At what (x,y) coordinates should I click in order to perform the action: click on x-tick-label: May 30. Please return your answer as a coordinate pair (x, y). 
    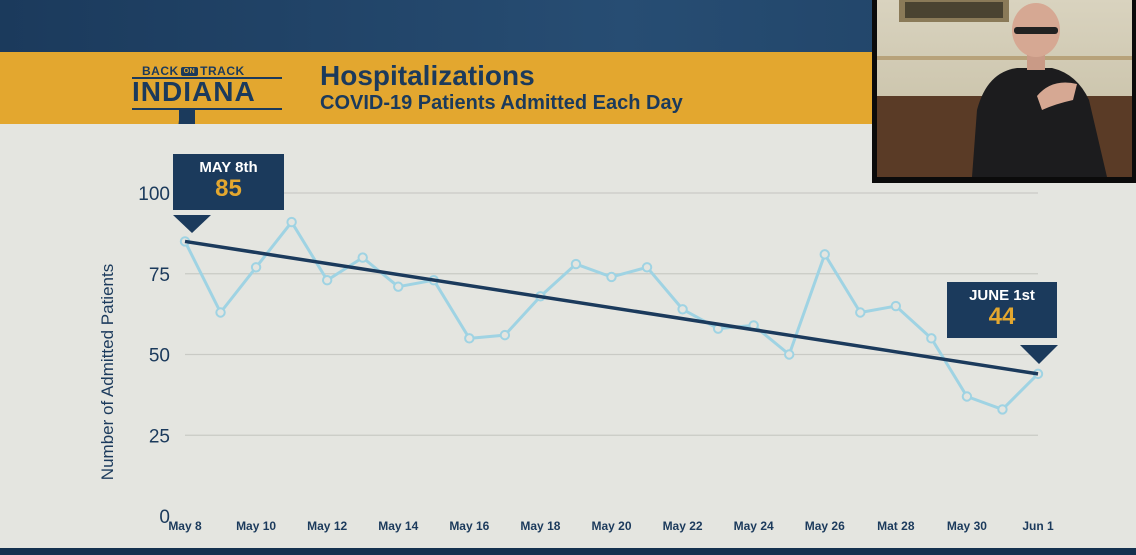
    Looking at the image, I should click on (967, 526).